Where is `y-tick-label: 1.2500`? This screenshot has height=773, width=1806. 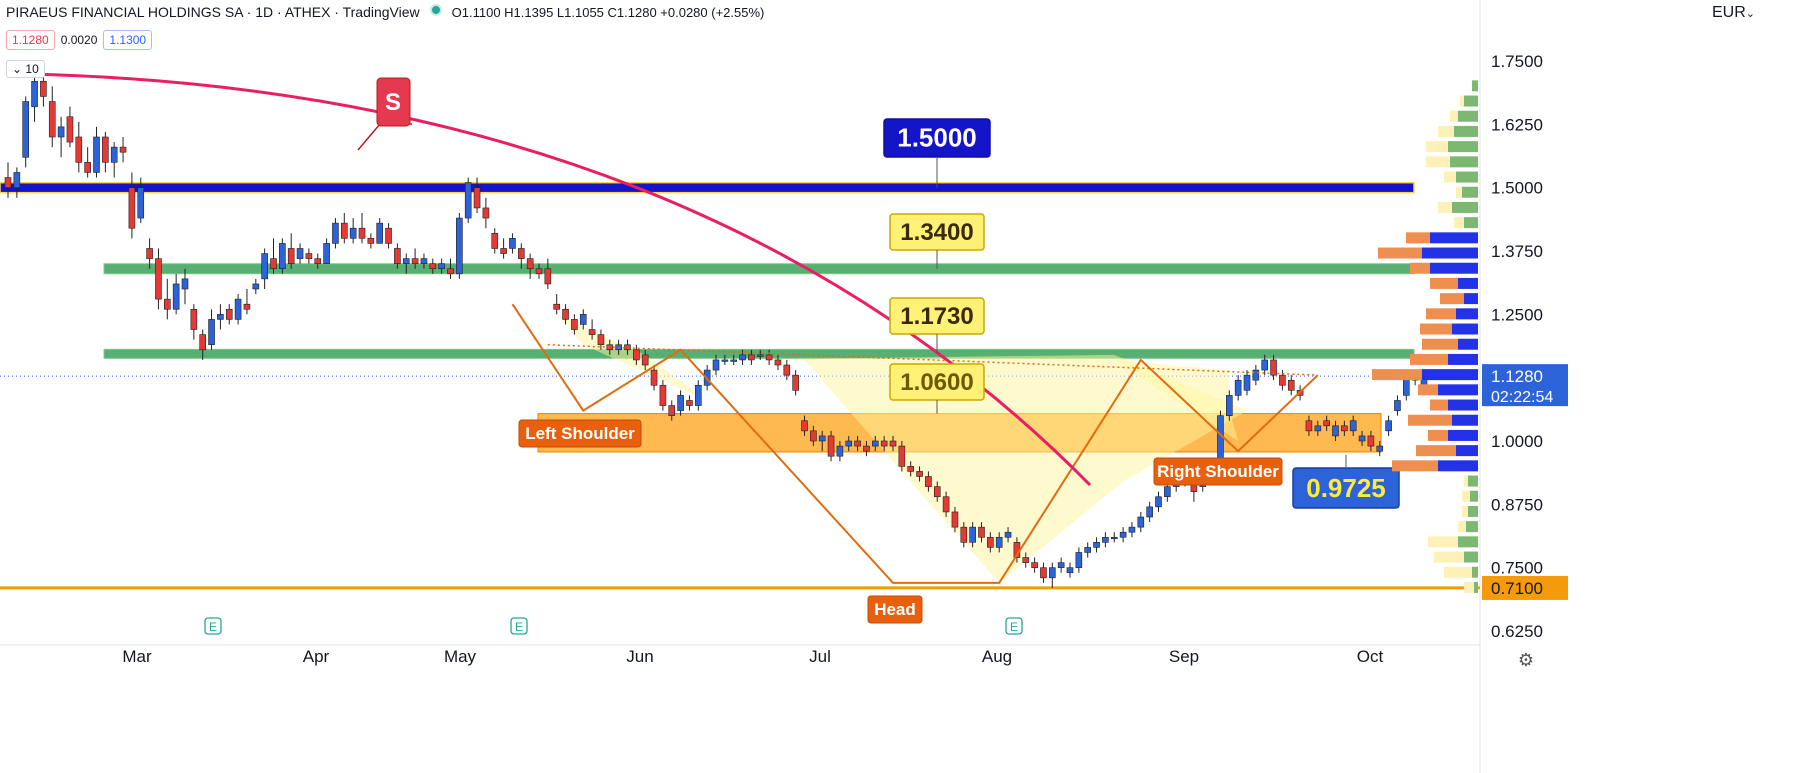 y-tick-label: 1.2500 is located at coordinates (1517, 314).